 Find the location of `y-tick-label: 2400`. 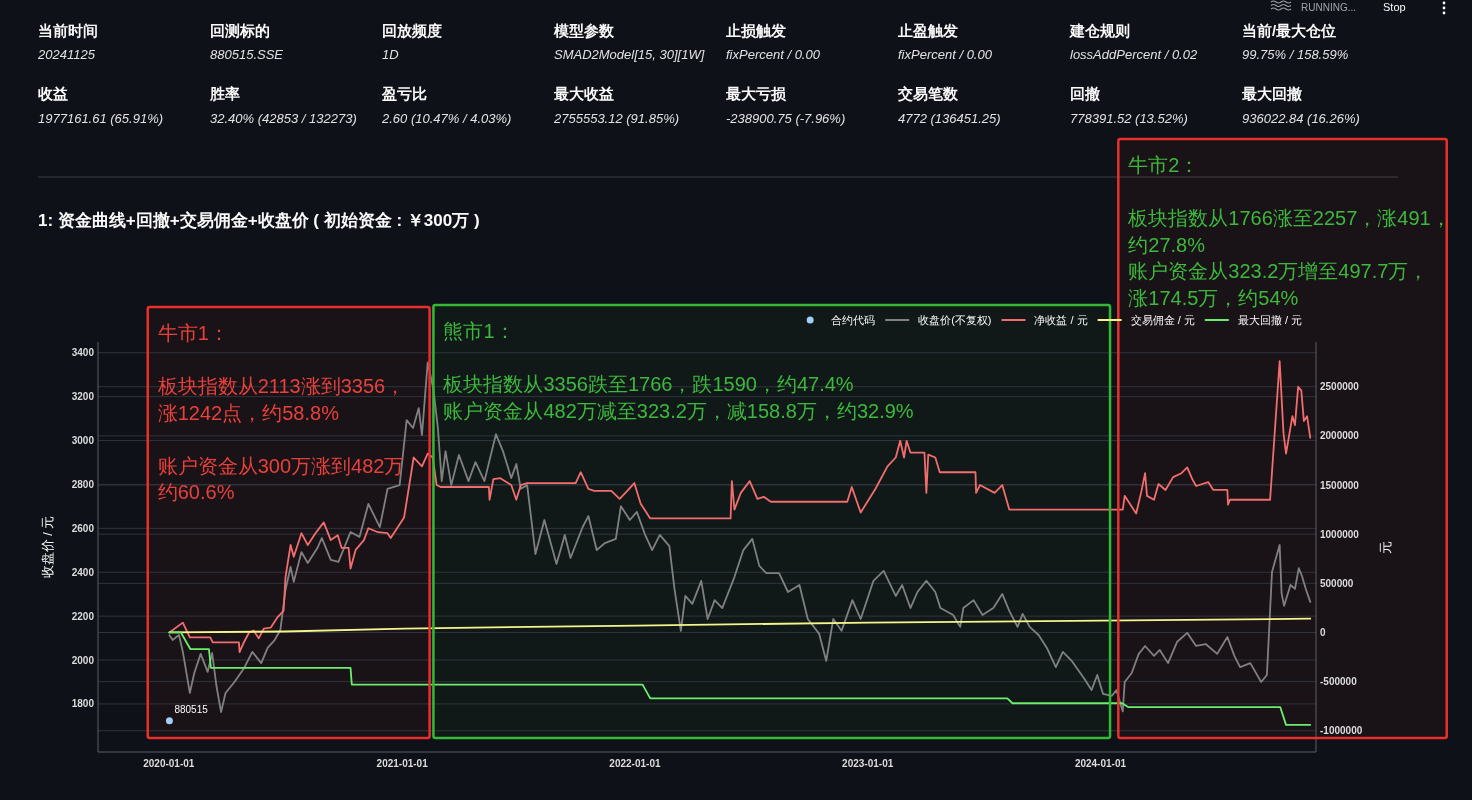

y-tick-label: 2400 is located at coordinates (83, 572).